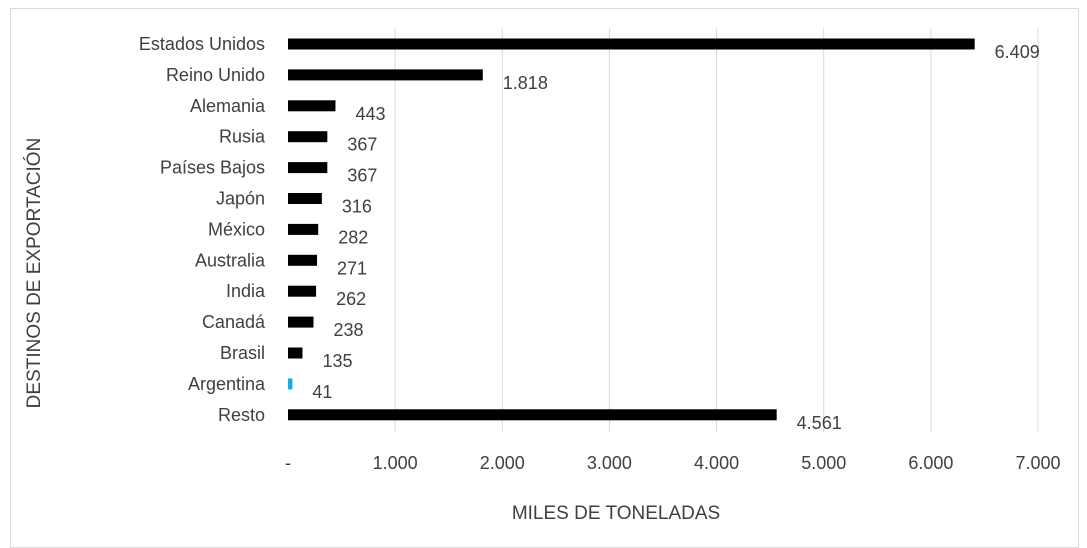 Image resolution: width=1087 pixels, height=548 pixels. I want to click on x-tick-label: 3.000, so click(609, 463).